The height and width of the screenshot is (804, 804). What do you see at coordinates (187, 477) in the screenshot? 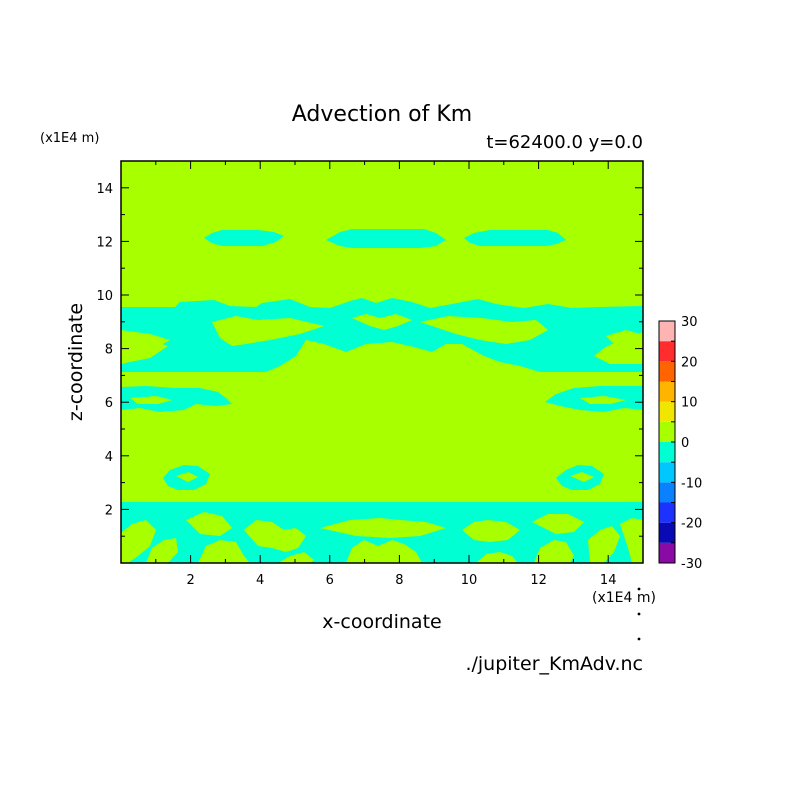
I see `region-low-lens-left-hole` at bounding box center [187, 477].